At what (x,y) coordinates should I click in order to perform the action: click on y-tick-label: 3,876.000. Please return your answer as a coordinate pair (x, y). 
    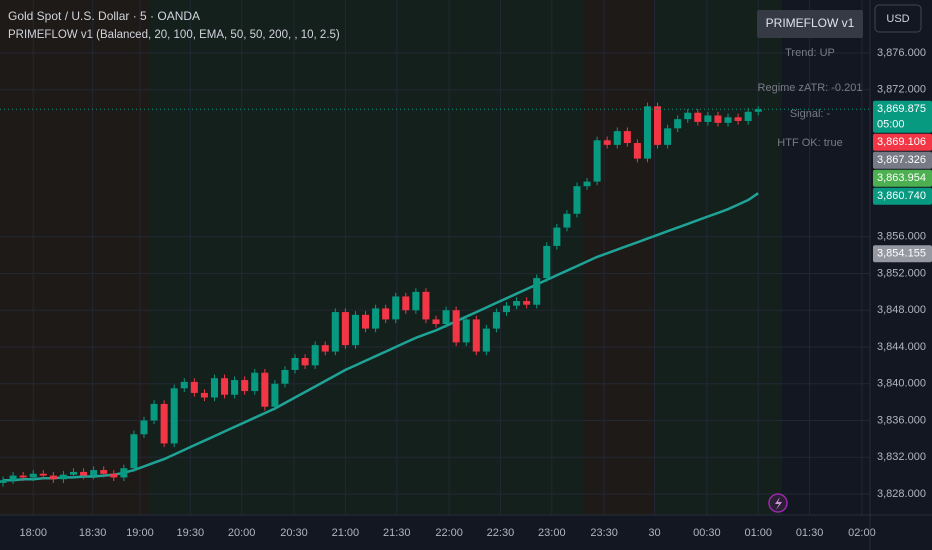
    Looking at the image, I should click on (901, 53).